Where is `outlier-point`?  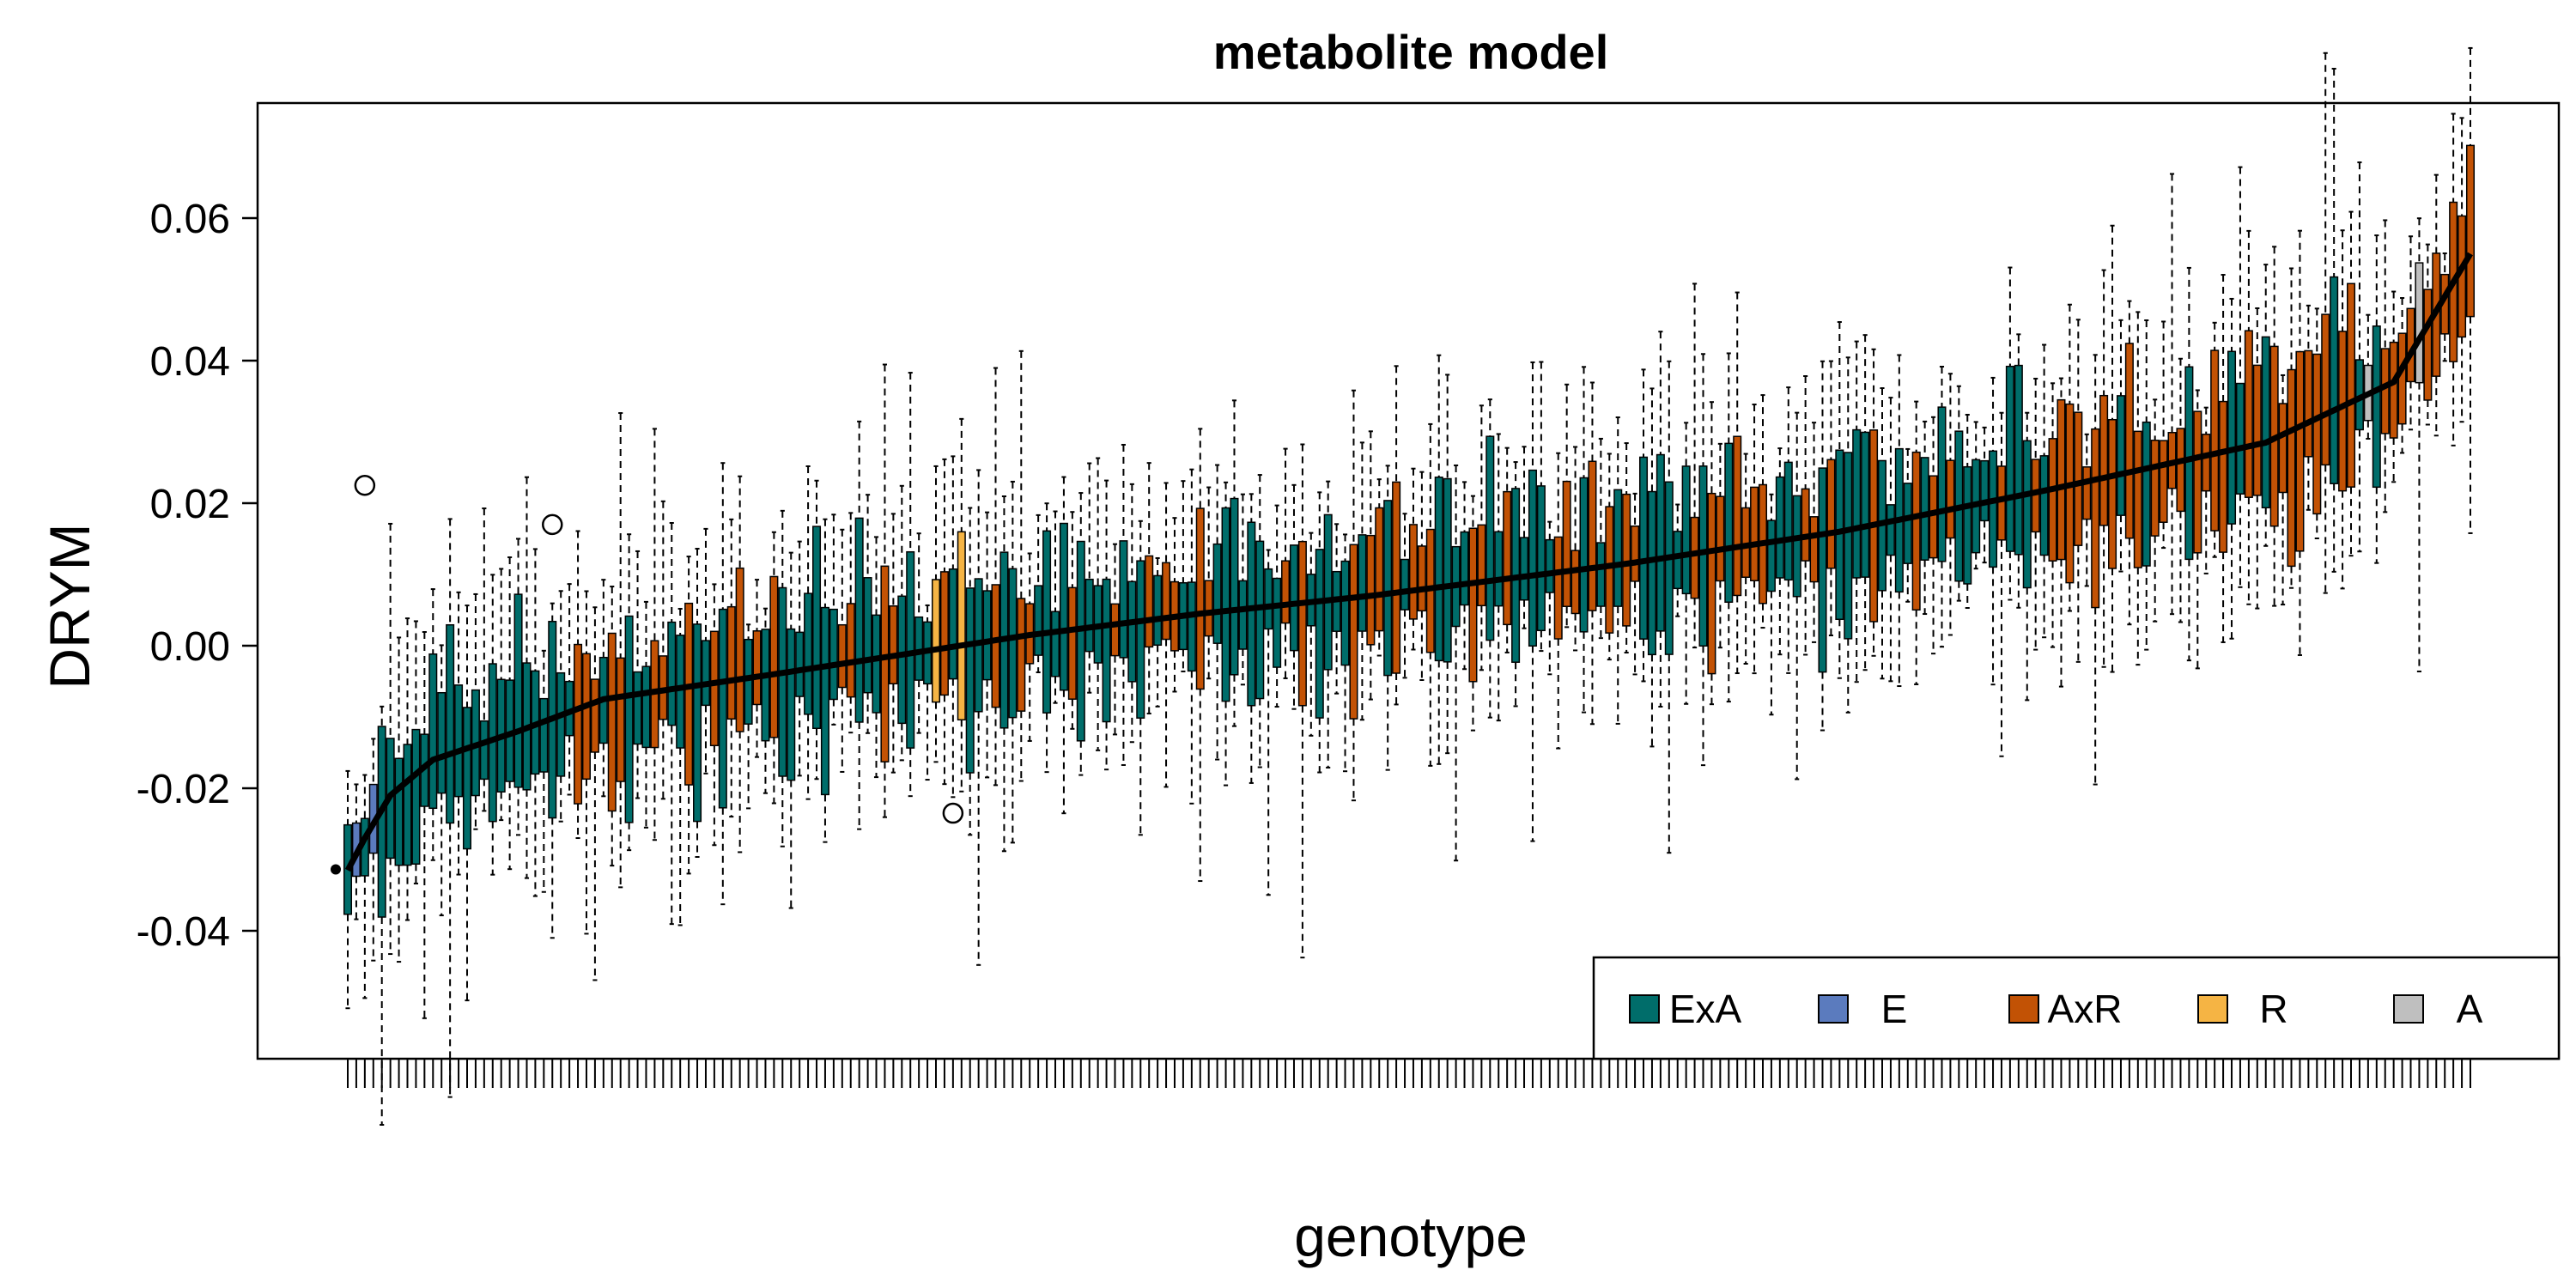
outlier-point is located at coordinates (552, 524).